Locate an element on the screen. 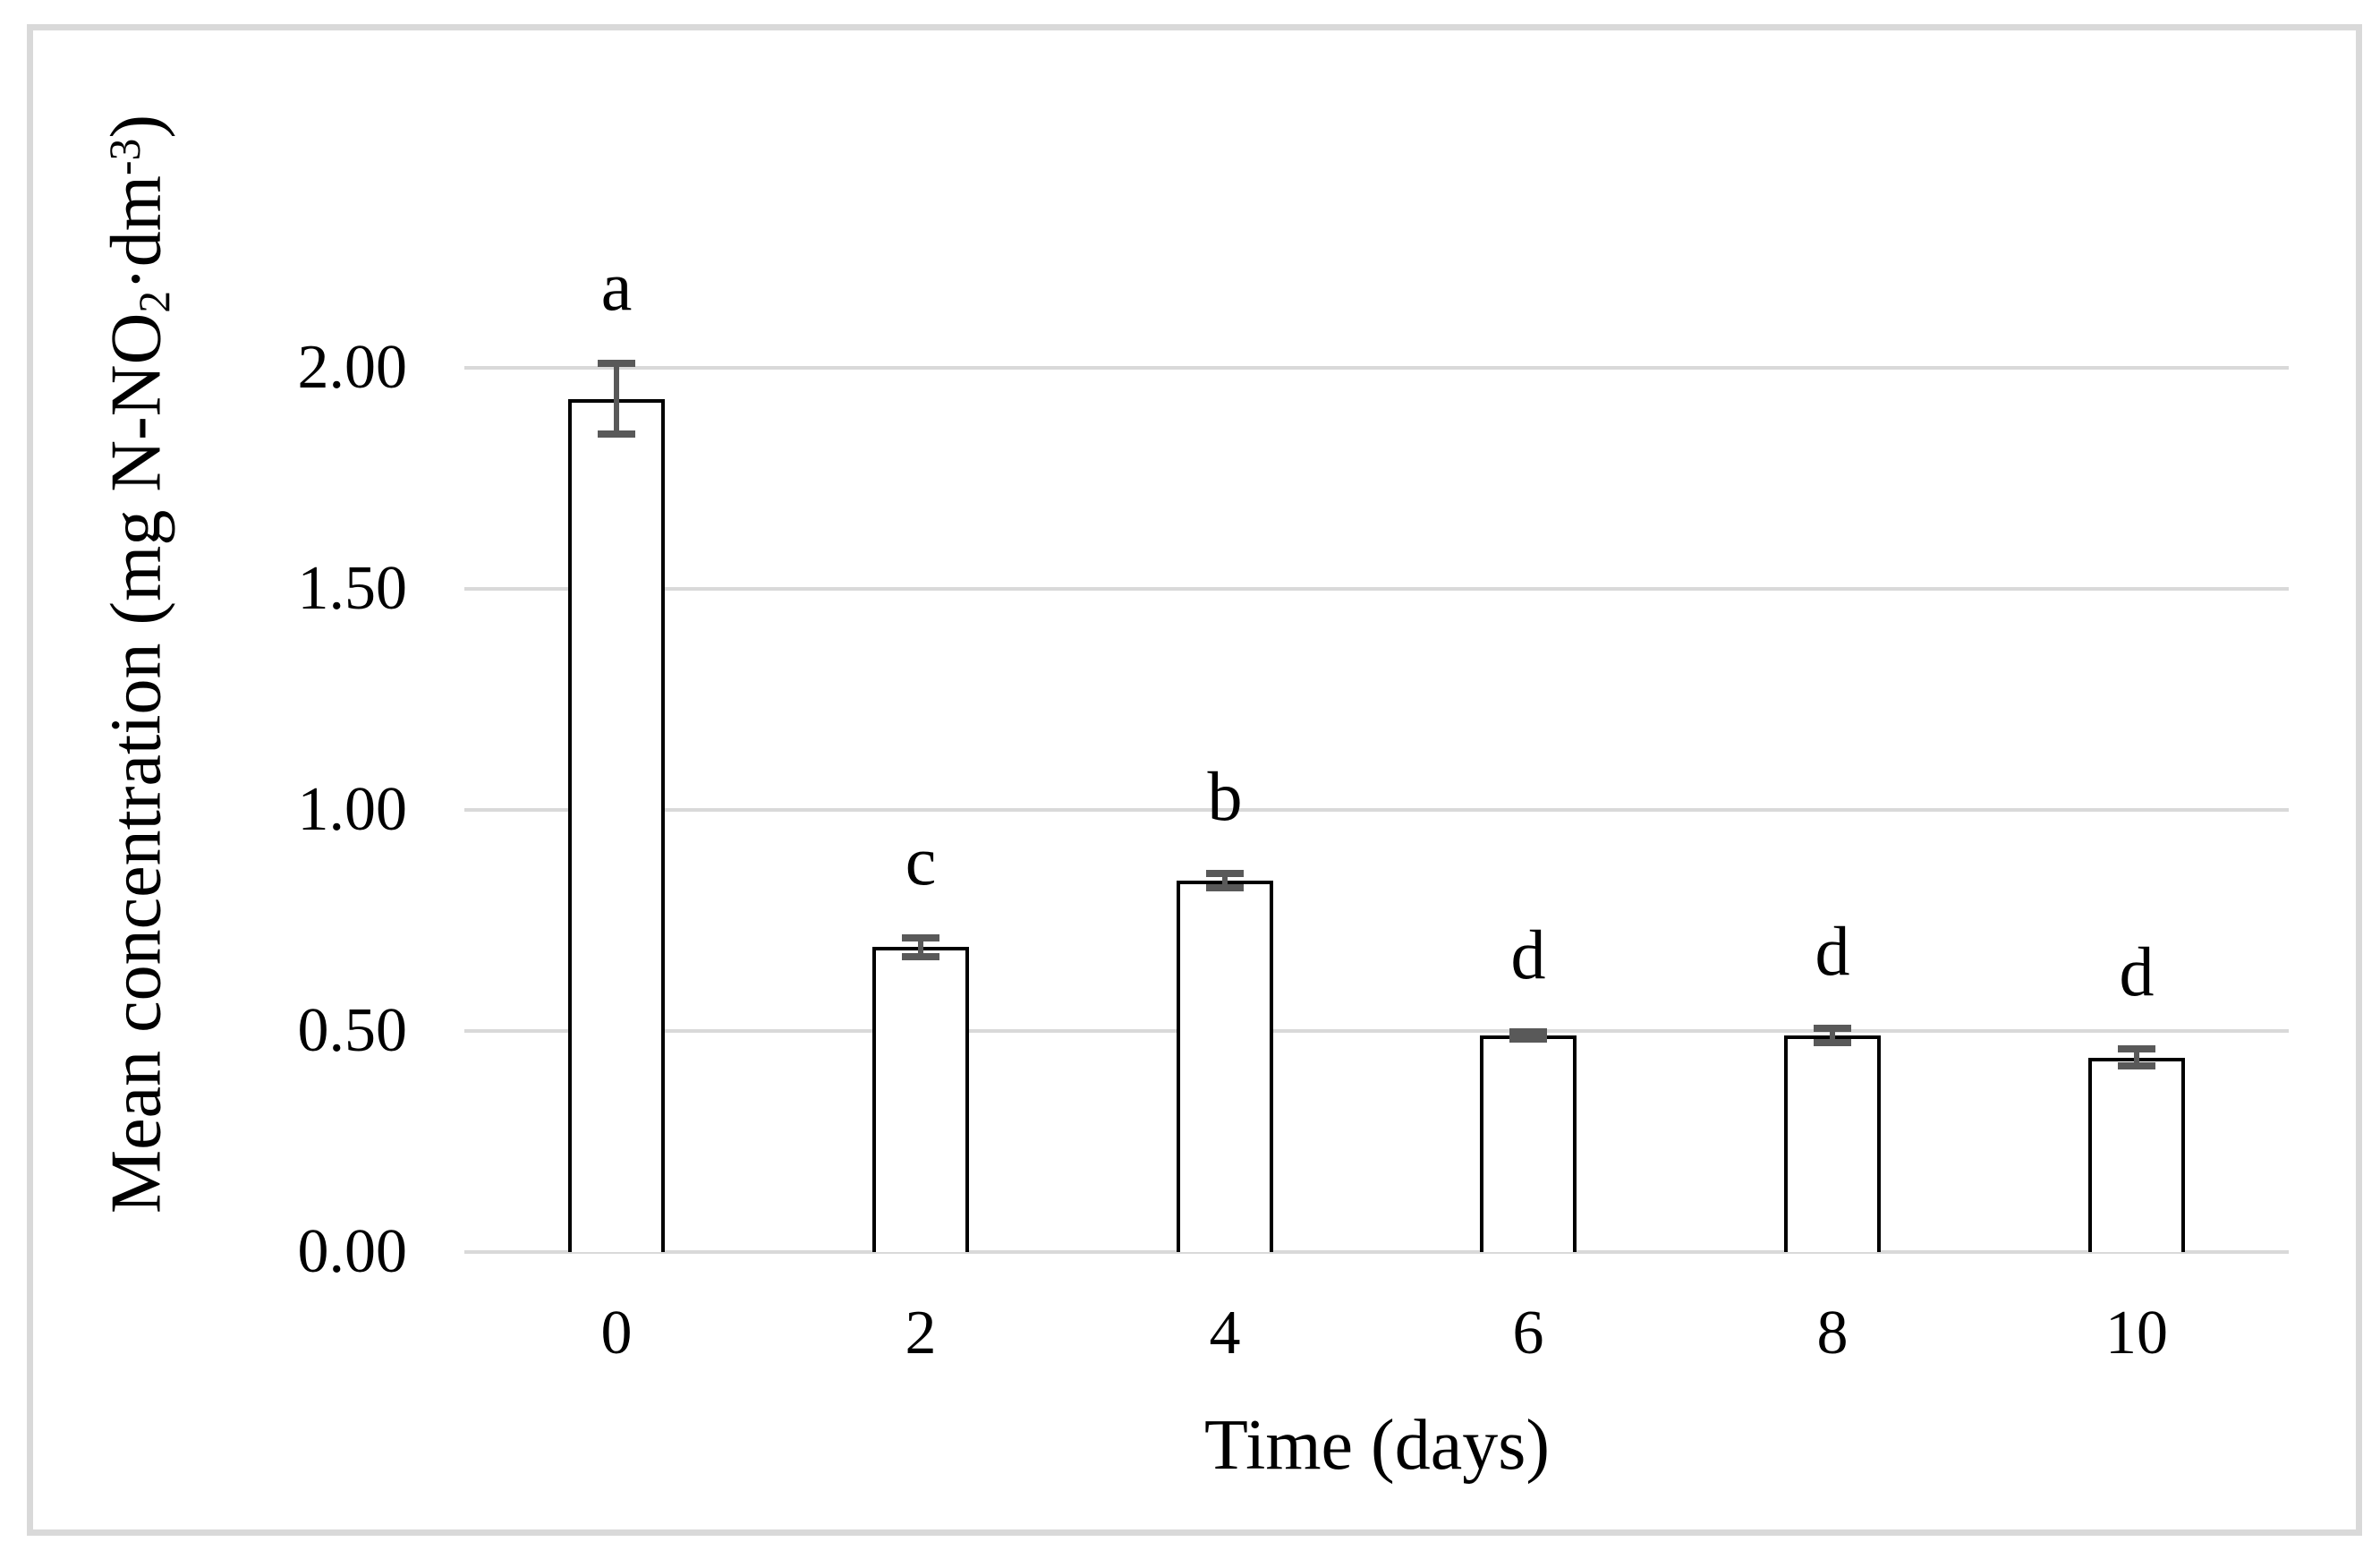  x-axis-title: Time (days) is located at coordinates (1377, 1445).